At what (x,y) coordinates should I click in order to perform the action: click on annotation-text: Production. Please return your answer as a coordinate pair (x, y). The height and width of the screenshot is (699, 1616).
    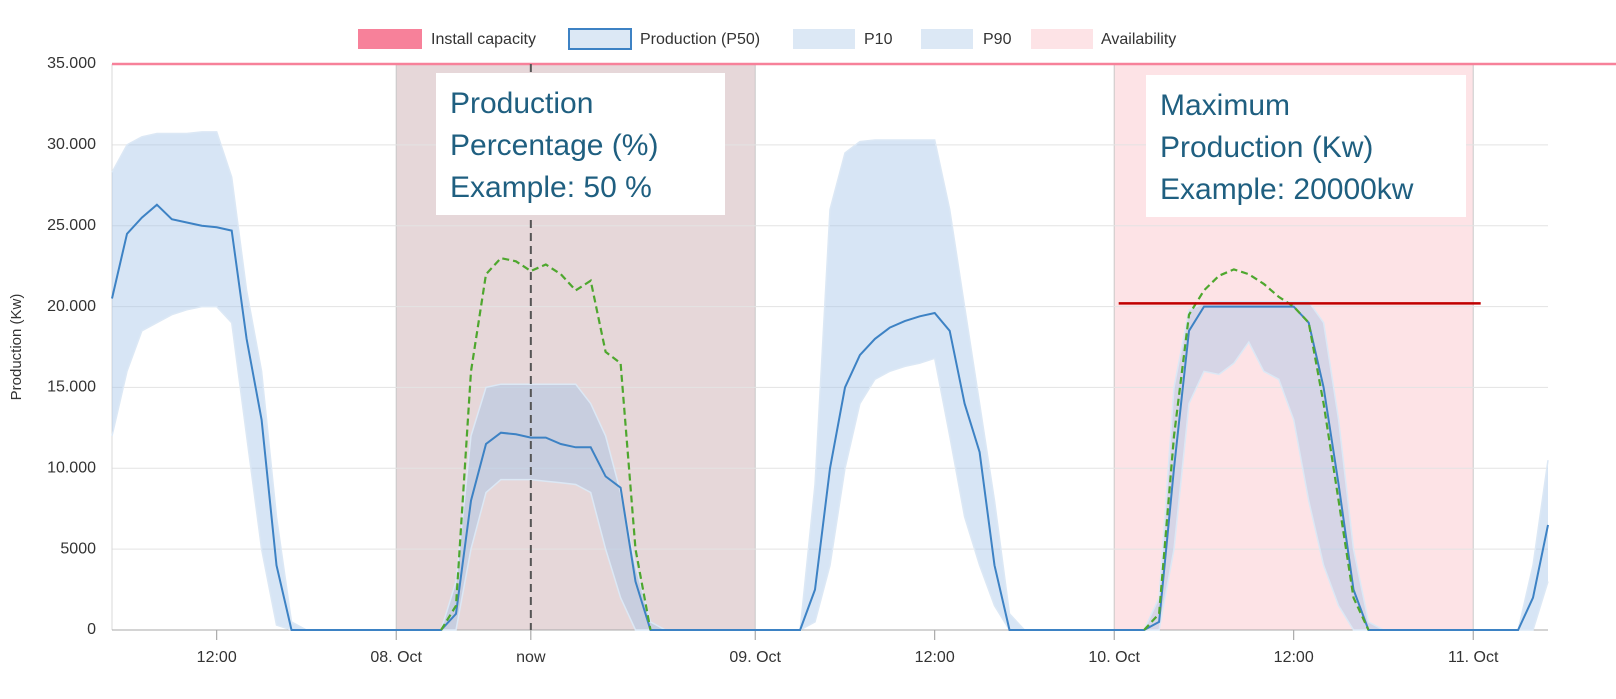
    Looking at the image, I should click on (521, 103).